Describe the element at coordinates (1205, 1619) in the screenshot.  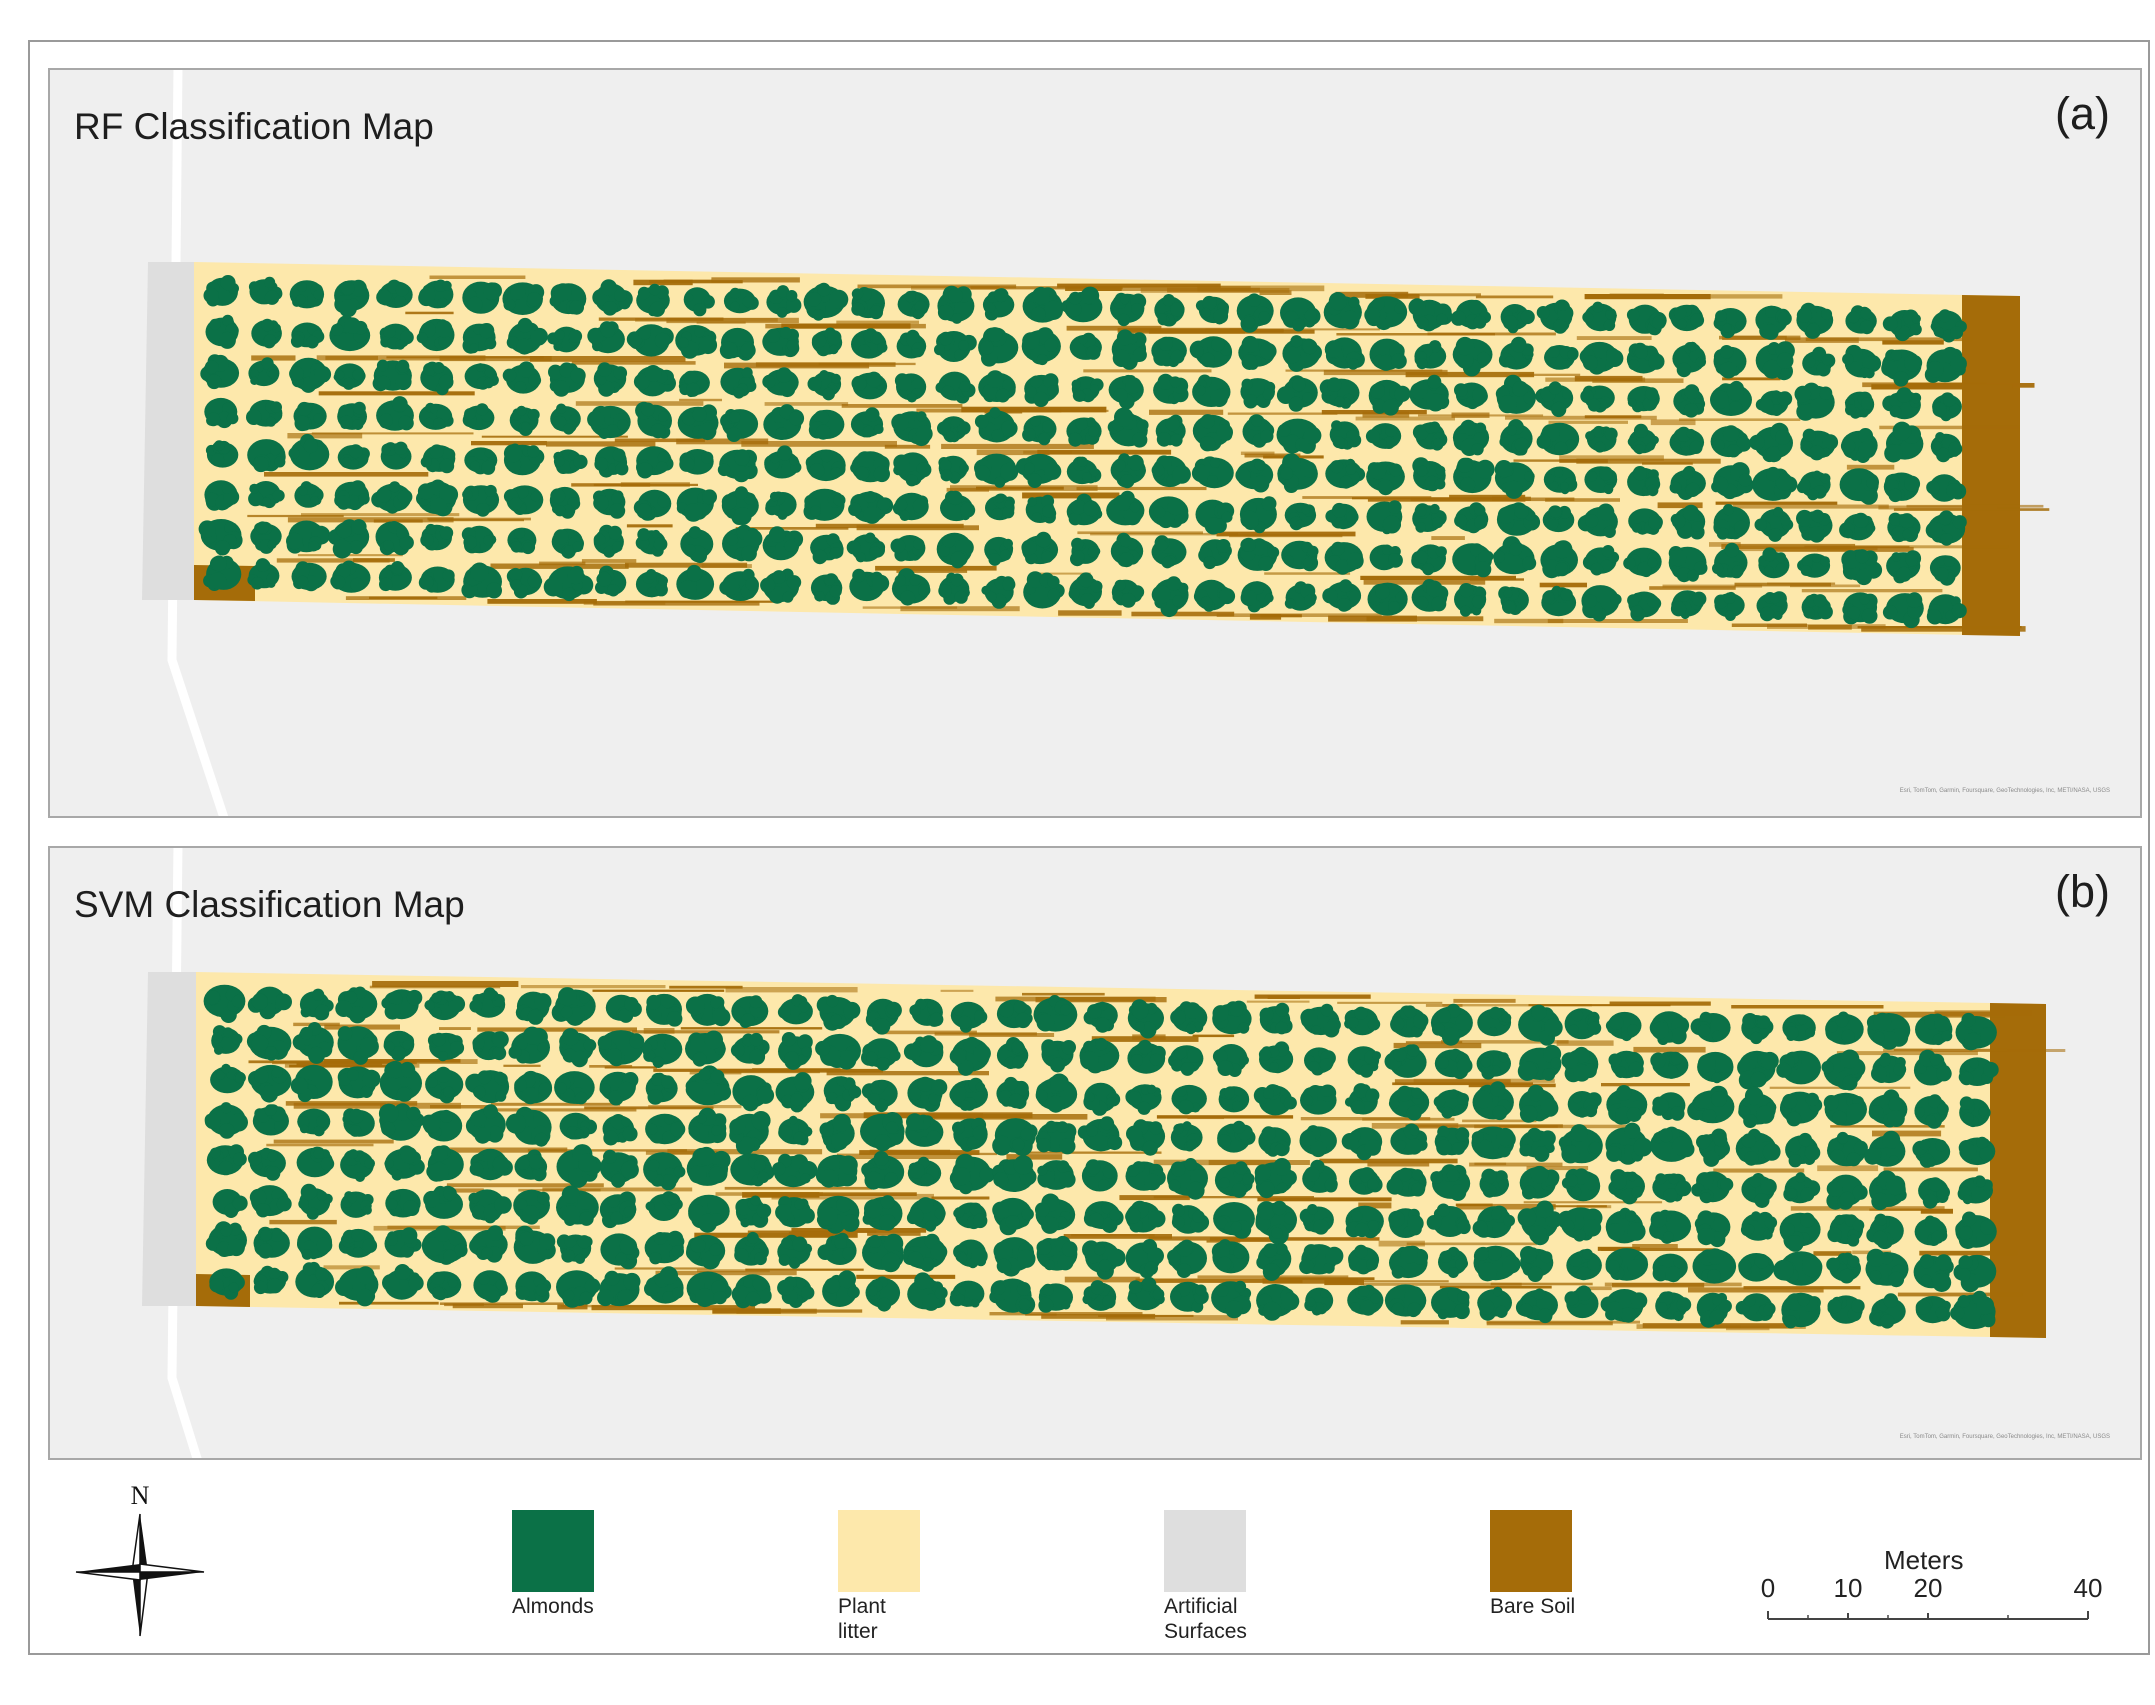
I see `legend-label: Artificial Surfaces` at that location.